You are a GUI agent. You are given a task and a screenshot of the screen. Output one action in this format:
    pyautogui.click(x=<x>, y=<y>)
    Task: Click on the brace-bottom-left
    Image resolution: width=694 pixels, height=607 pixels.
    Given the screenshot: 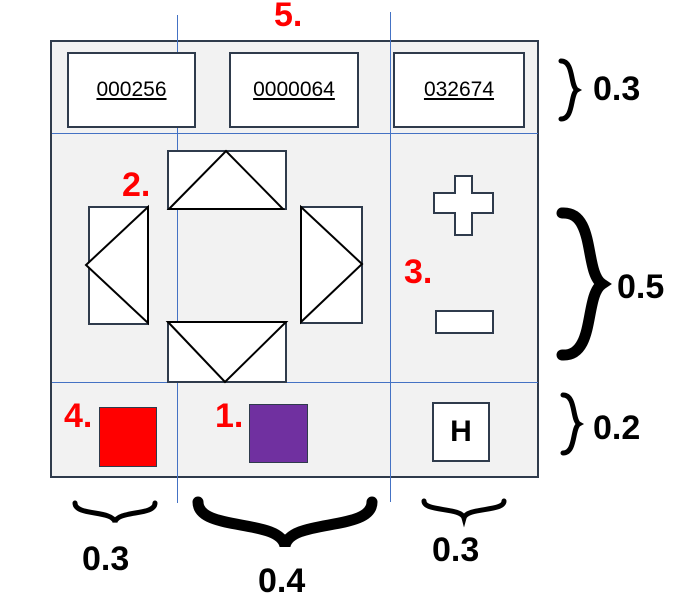 What is the action you would take?
    pyautogui.click(x=115, y=512)
    